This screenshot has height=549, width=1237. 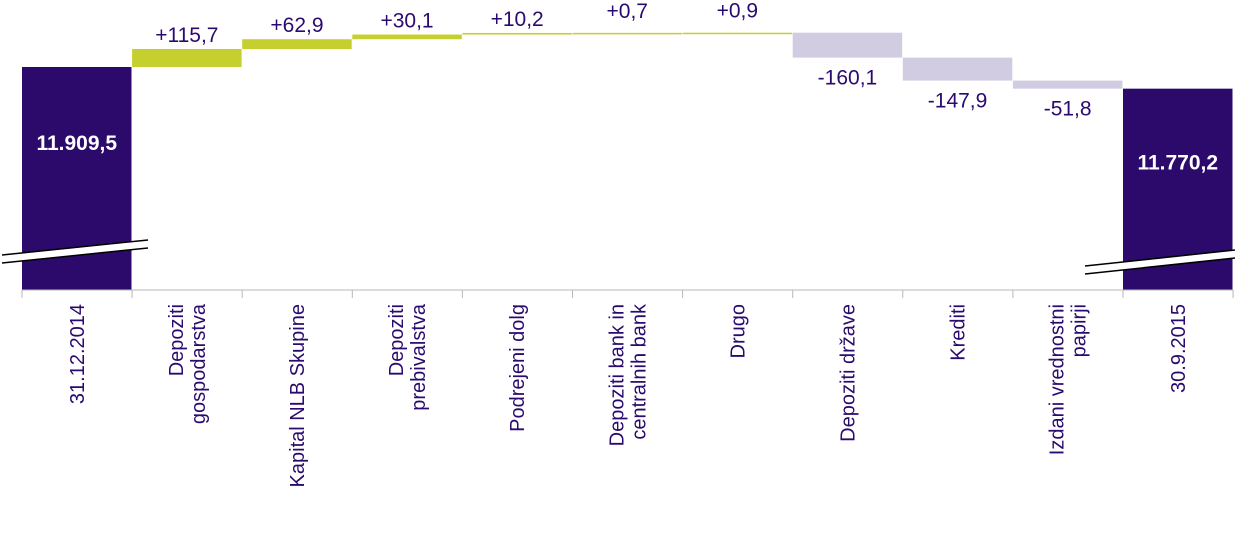 I want to click on category-label: Depoziti prebivalstva, so click(x=408, y=357).